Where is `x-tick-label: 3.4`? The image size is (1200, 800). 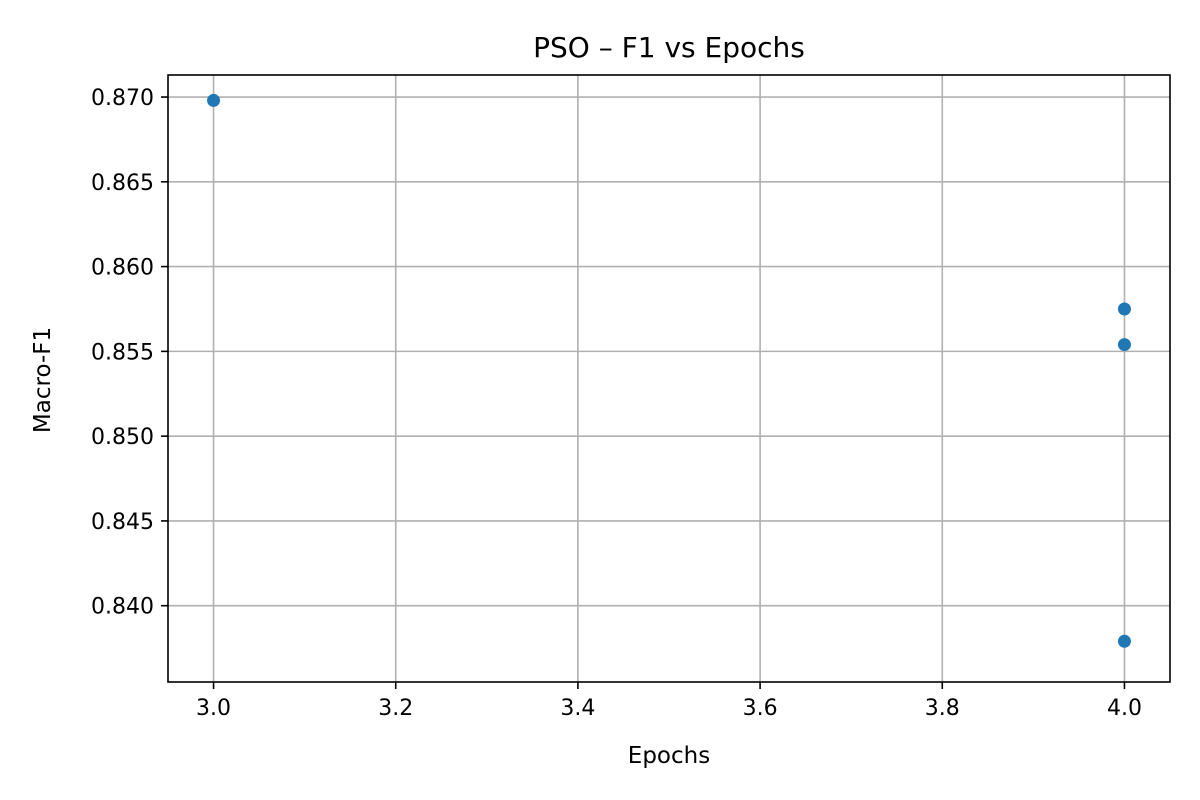
x-tick-label: 3.4 is located at coordinates (577, 708).